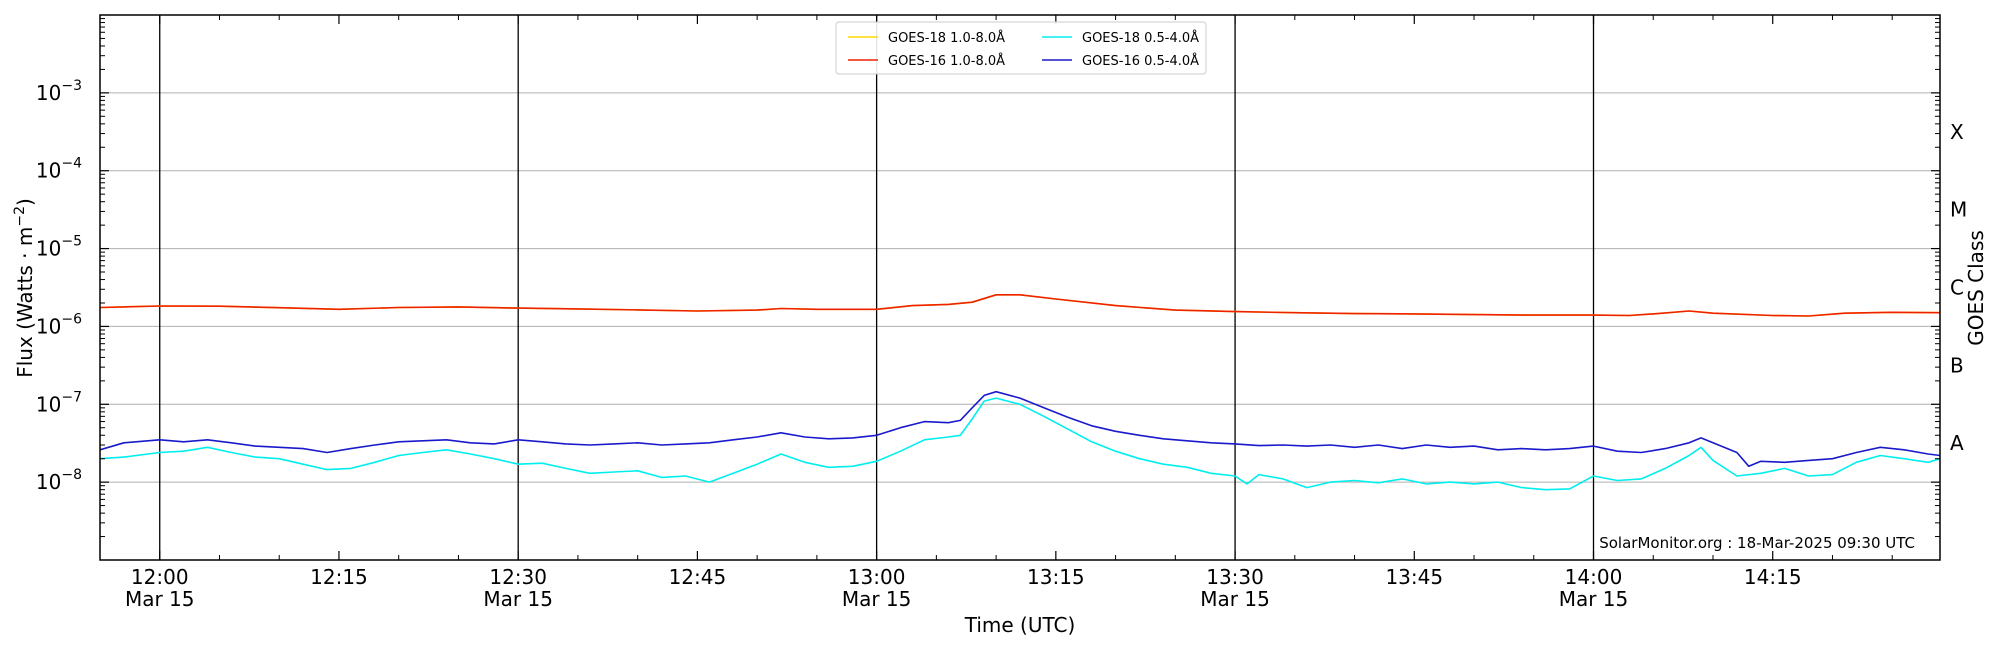 The image size is (2000, 654). I want to click on y-tick-exponent: −8, so click(71, 475).